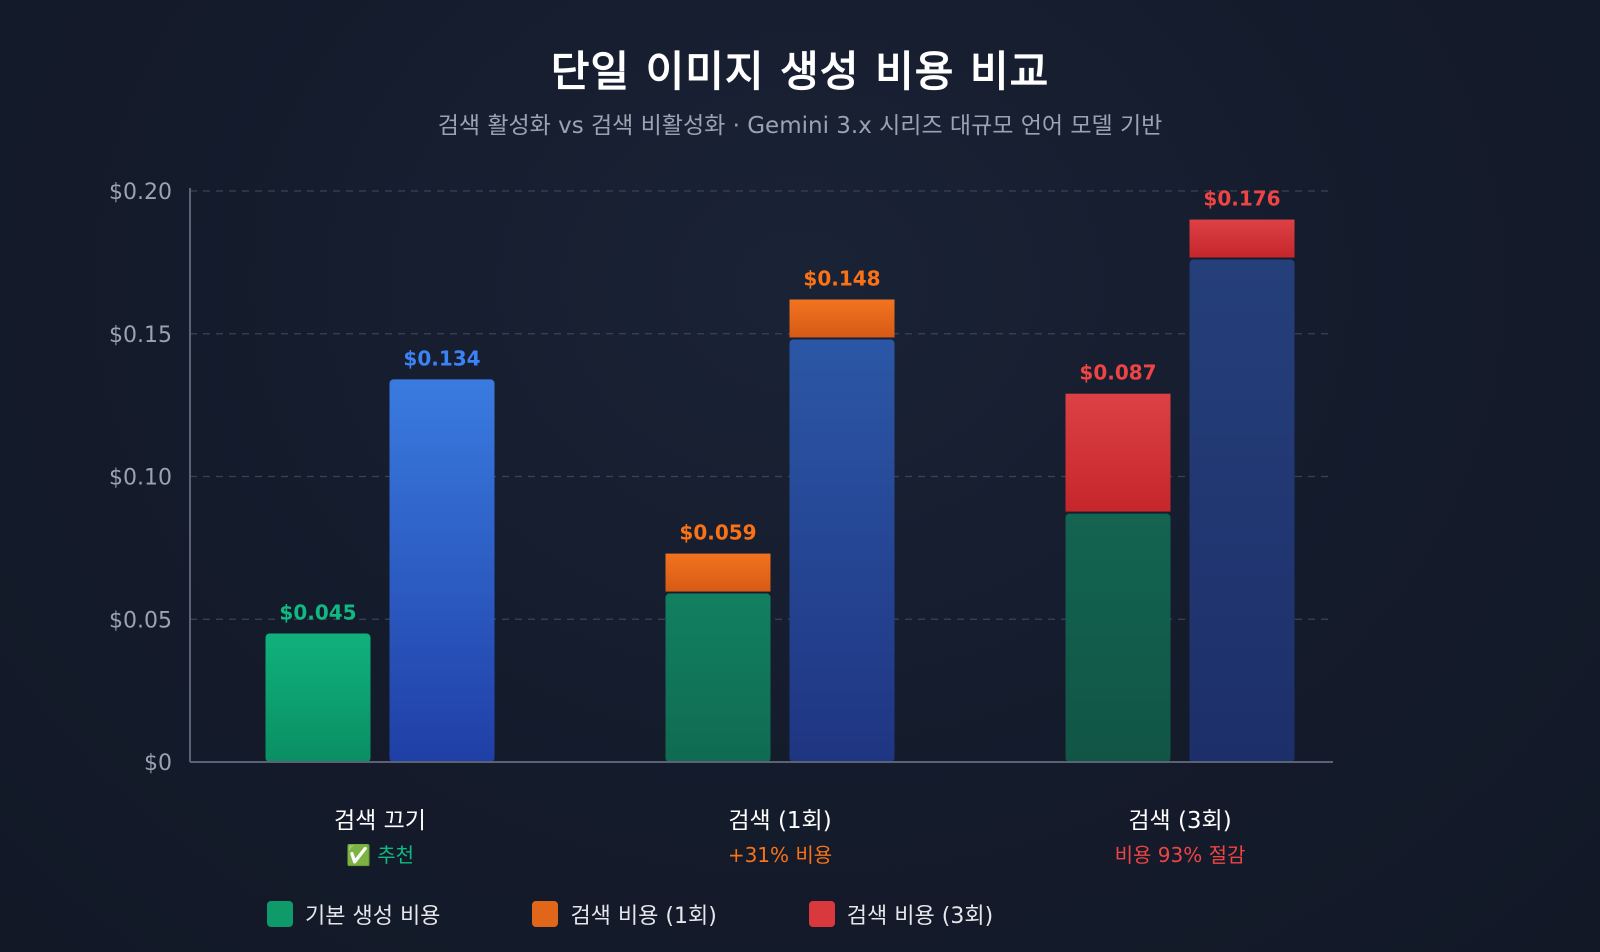 The image size is (1600, 952). I want to click on category-note: ✅ 추천, so click(380, 855).